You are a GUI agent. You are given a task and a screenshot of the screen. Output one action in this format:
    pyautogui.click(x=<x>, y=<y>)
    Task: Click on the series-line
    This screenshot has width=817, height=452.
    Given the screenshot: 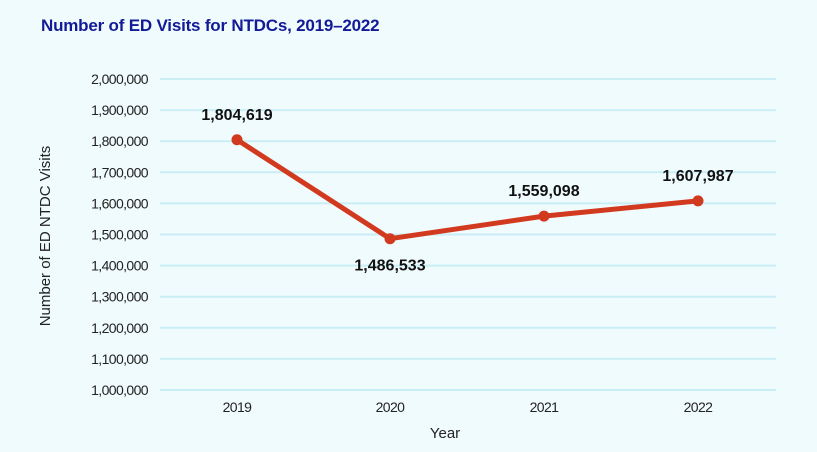 What is the action you would take?
    pyautogui.click(x=467, y=189)
    